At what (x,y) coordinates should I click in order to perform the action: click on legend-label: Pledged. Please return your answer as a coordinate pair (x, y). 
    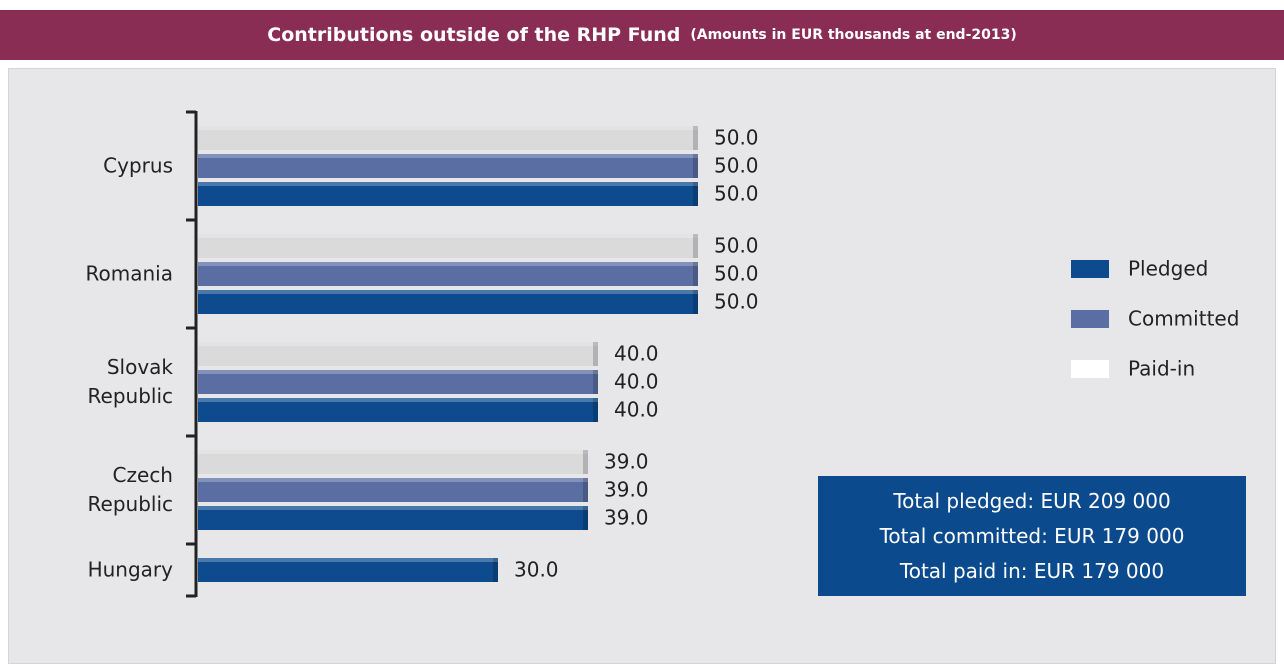
    Looking at the image, I should click on (1168, 269).